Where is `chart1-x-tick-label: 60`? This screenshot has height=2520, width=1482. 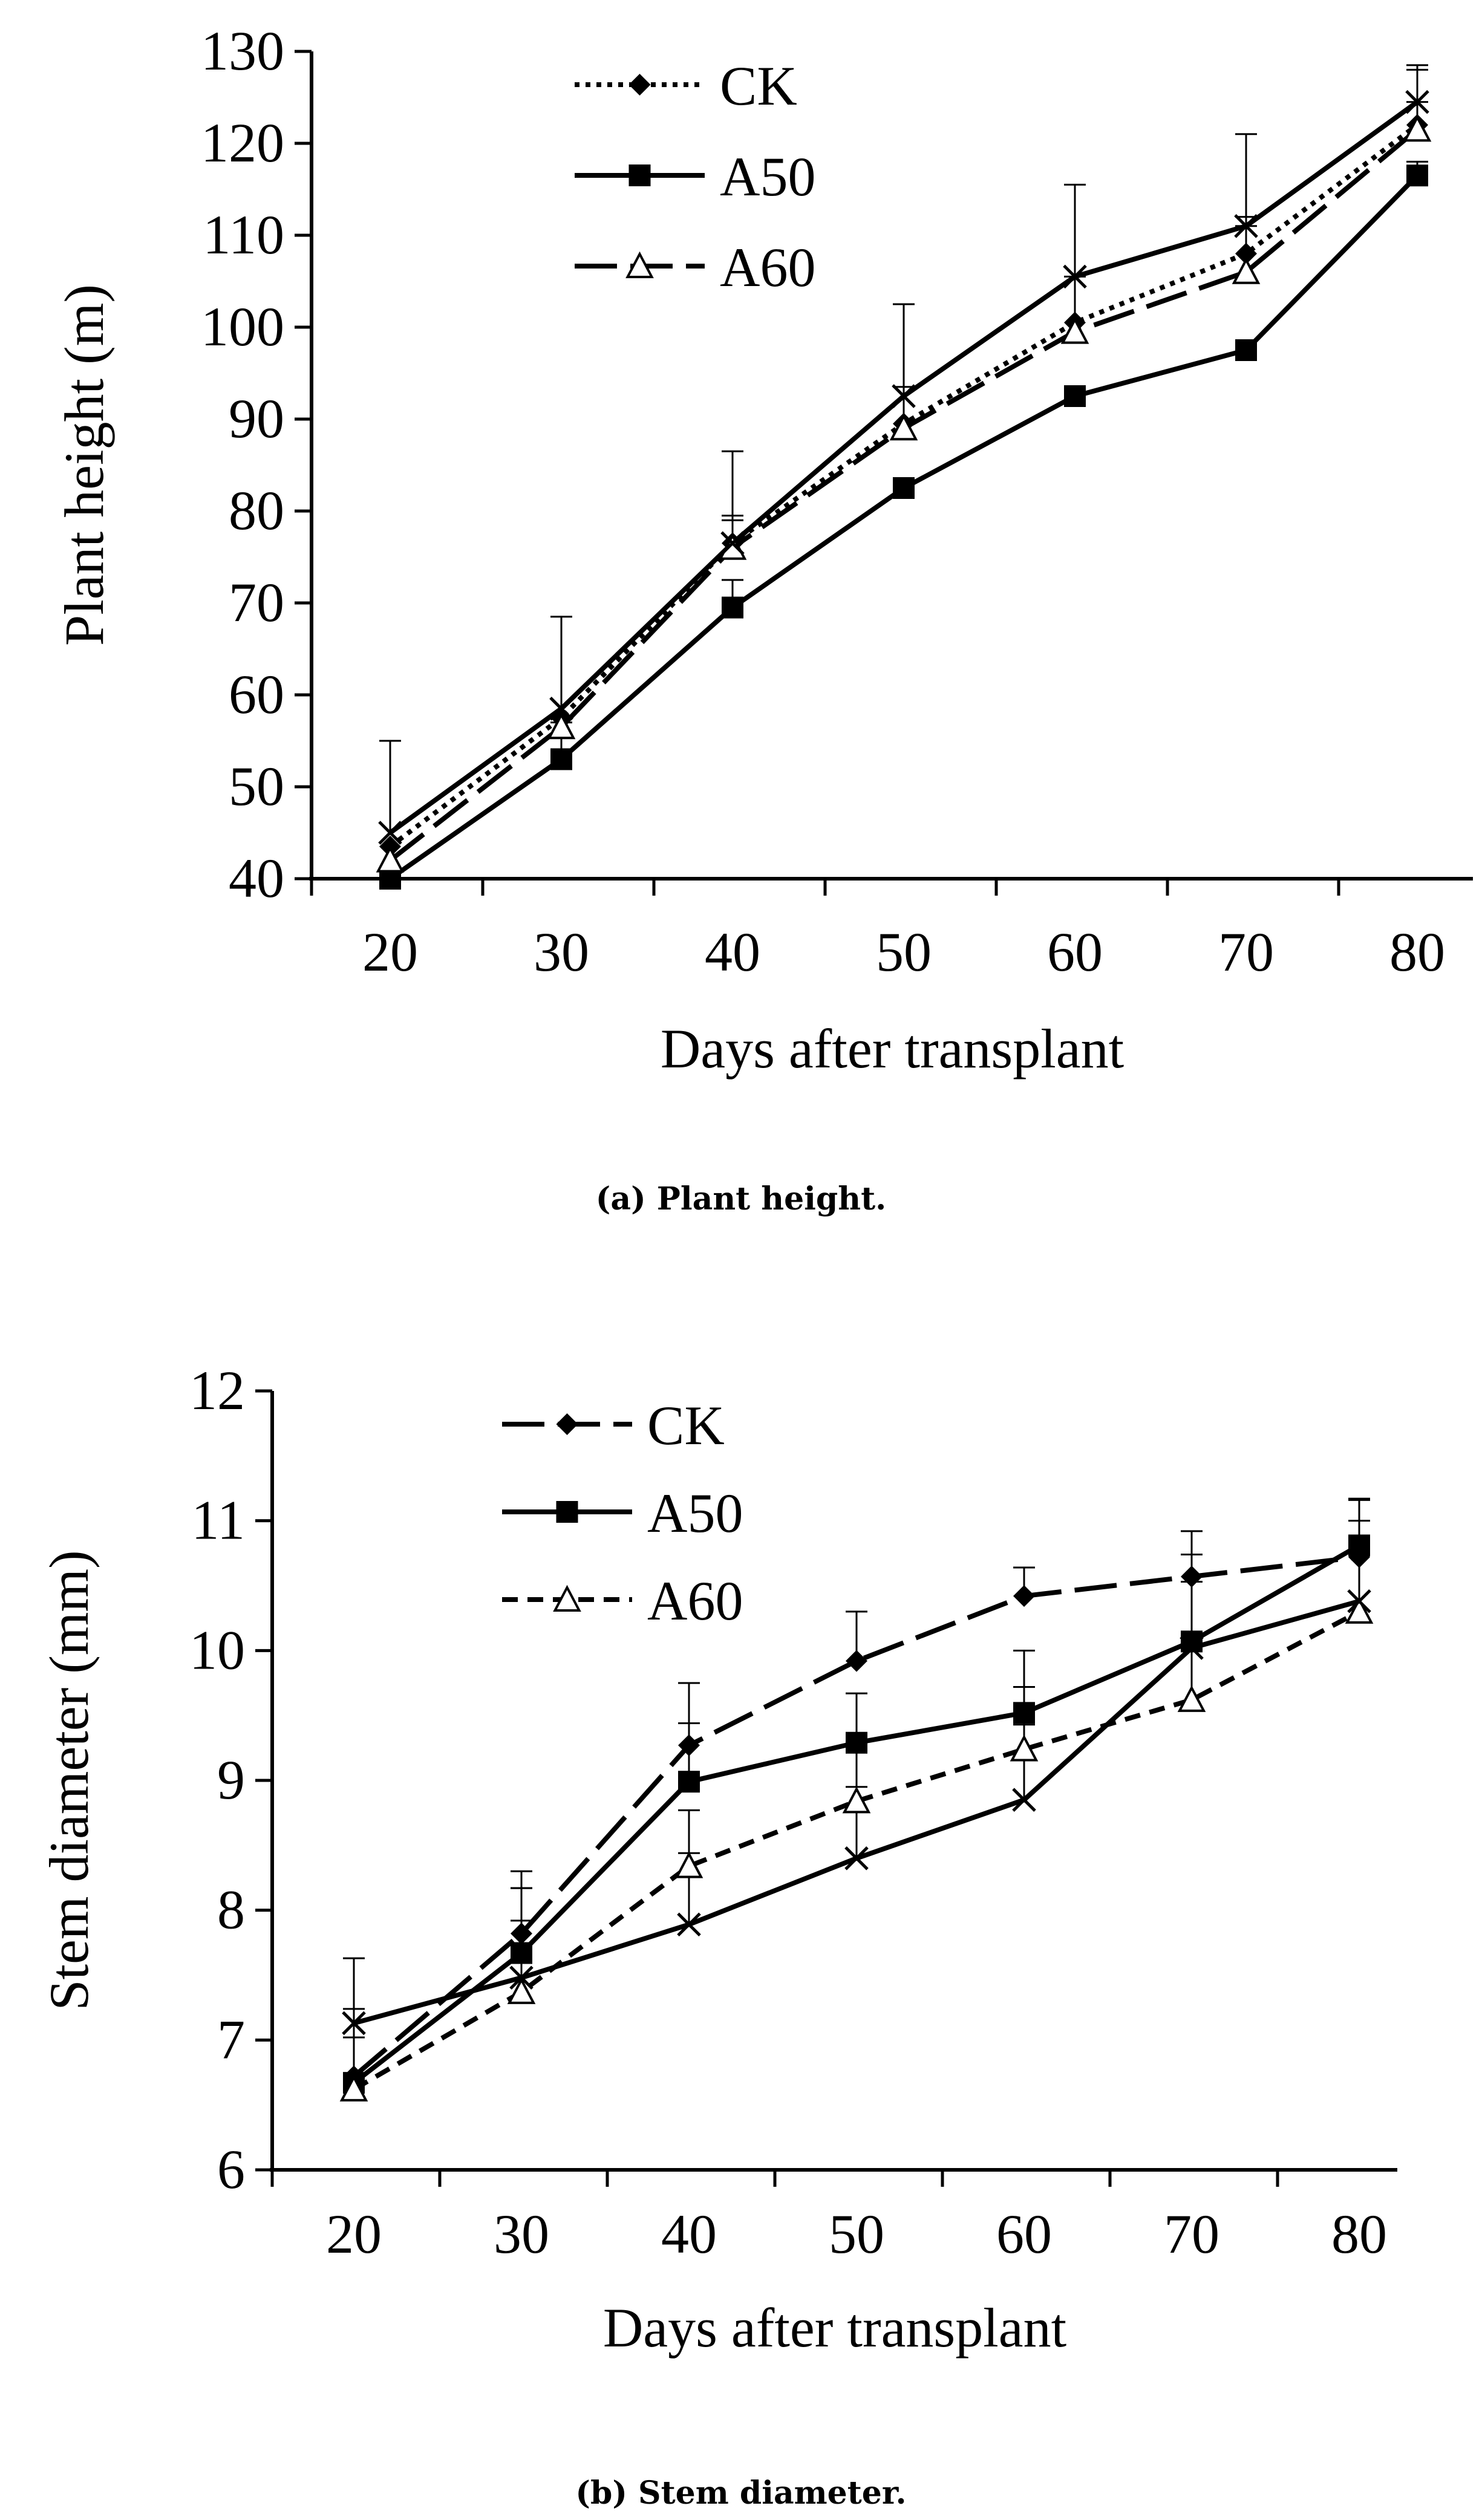 chart1-x-tick-label: 60 is located at coordinates (1075, 952).